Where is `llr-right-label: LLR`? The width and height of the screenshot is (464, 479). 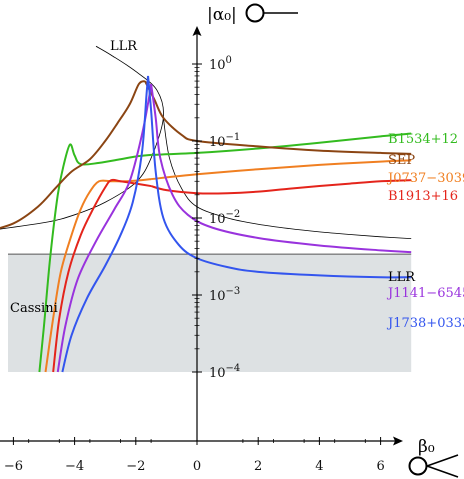 llr-right-label: LLR is located at coordinates (402, 277).